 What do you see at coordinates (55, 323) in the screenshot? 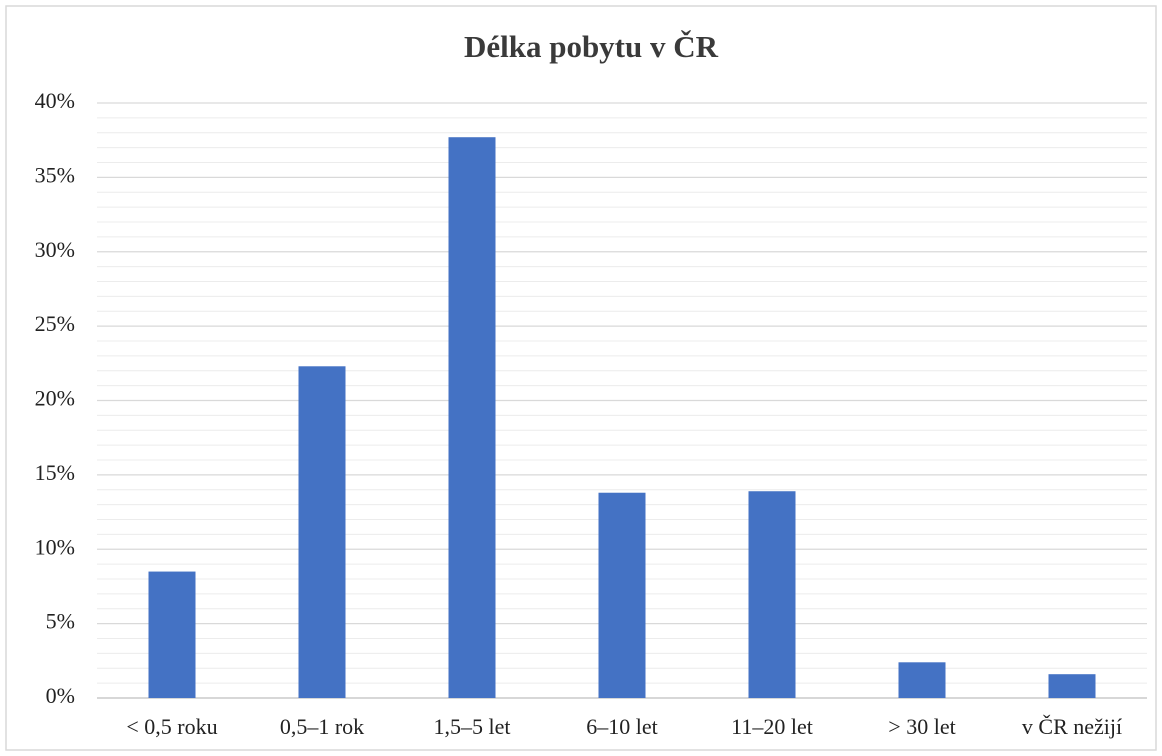
I see `y-tick-label: 25%` at bounding box center [55, 323].